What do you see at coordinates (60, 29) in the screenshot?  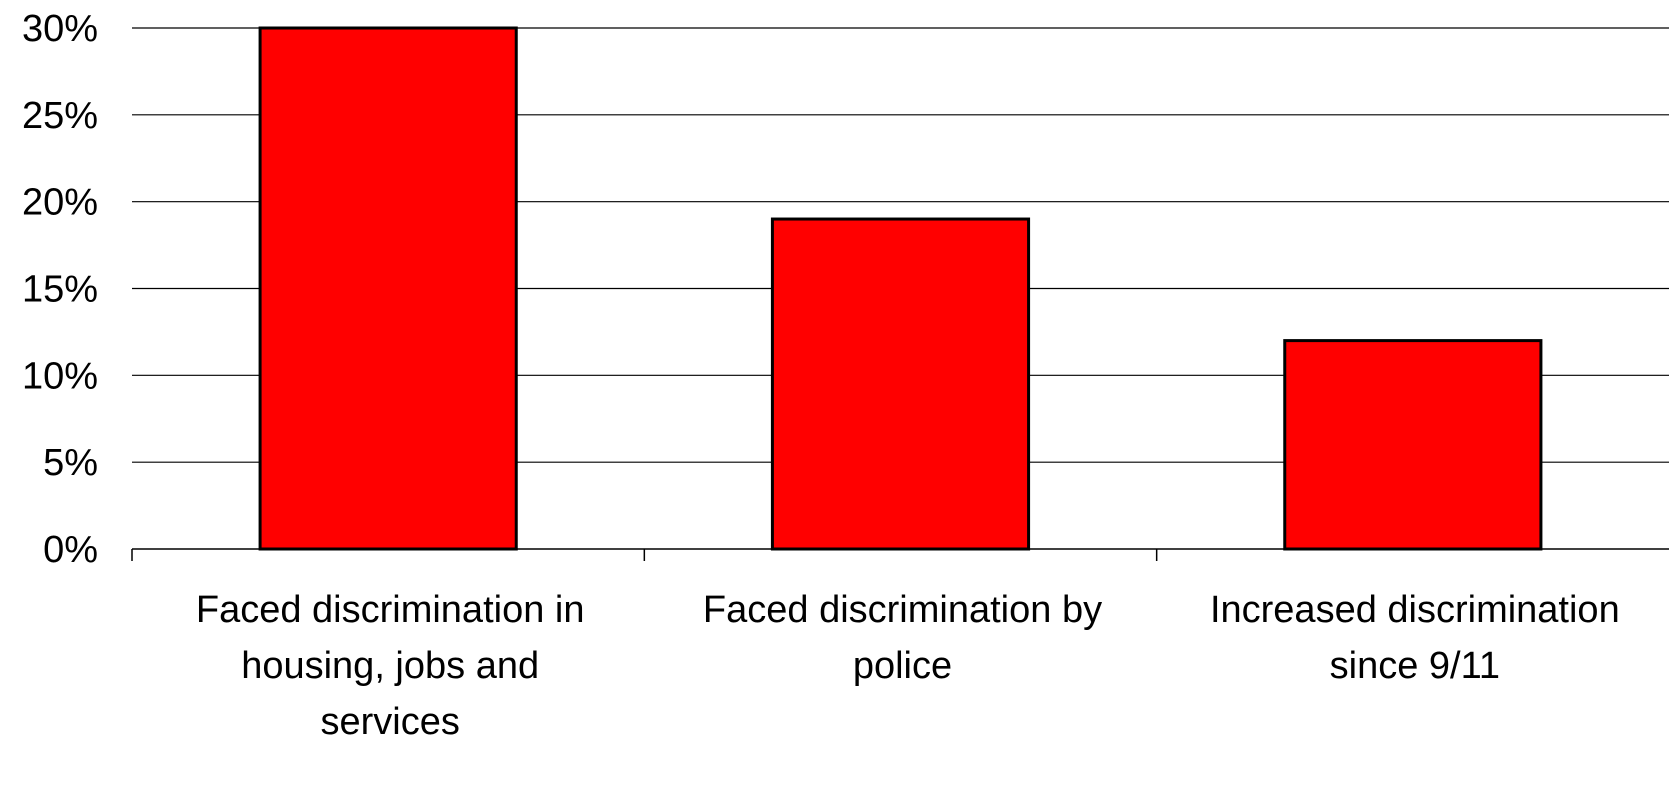 I see `y-tick-label: 30%` at bounding box center [60, 29].